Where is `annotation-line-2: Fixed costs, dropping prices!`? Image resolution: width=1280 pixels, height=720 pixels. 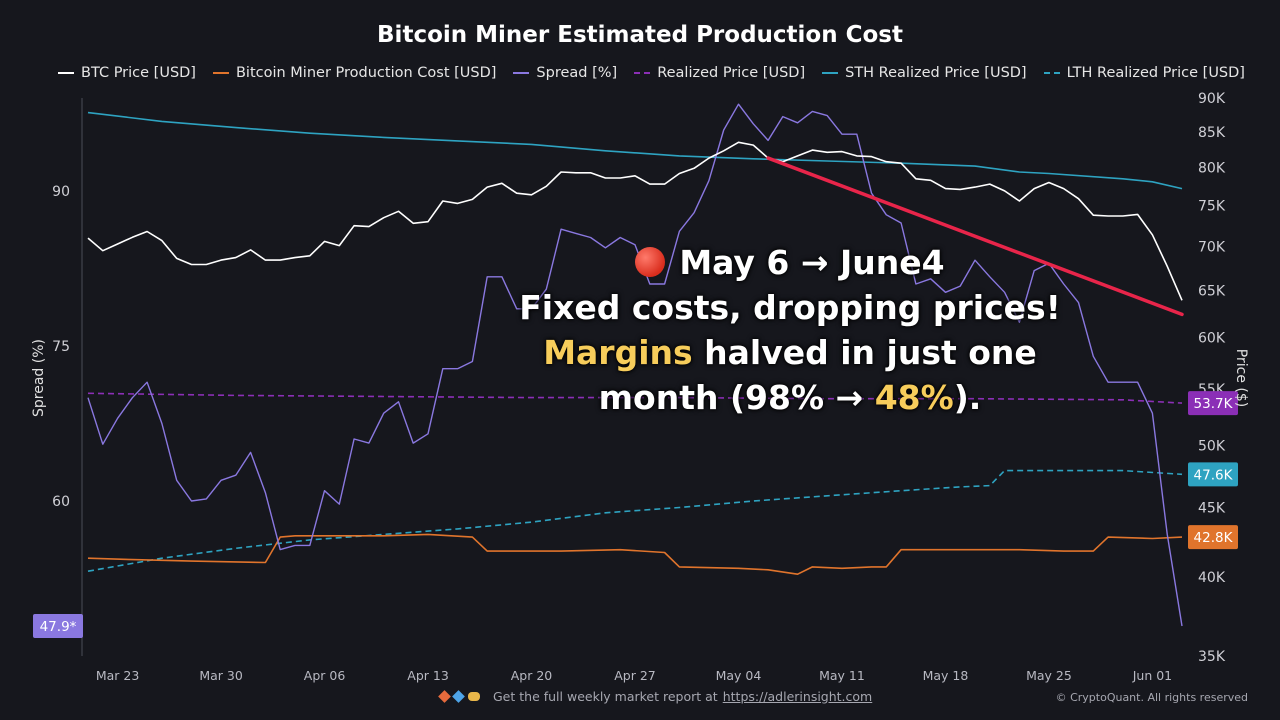
annotation-line-2: Fixed costs, dropping prices! is located at coordinates (790, 307).